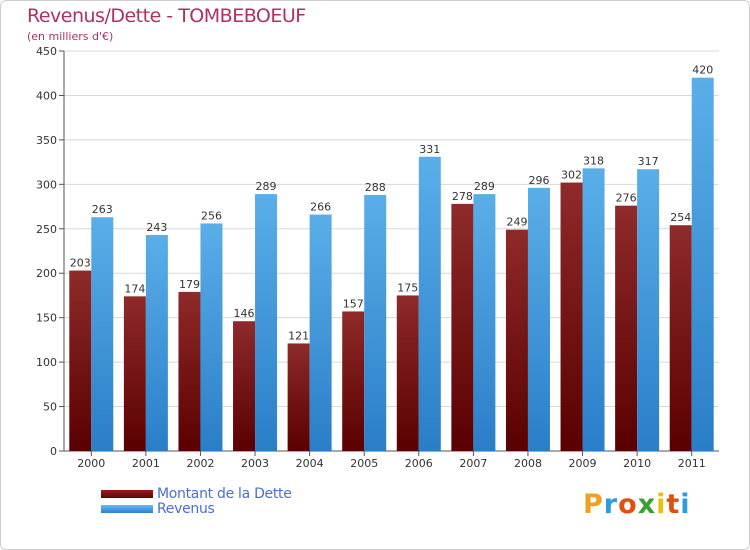 This screenshot has height=550, width=750. Describe the element at coordinates (134, 288) in the screenshot. I see `data-label-dette-2001: 174` at that location.